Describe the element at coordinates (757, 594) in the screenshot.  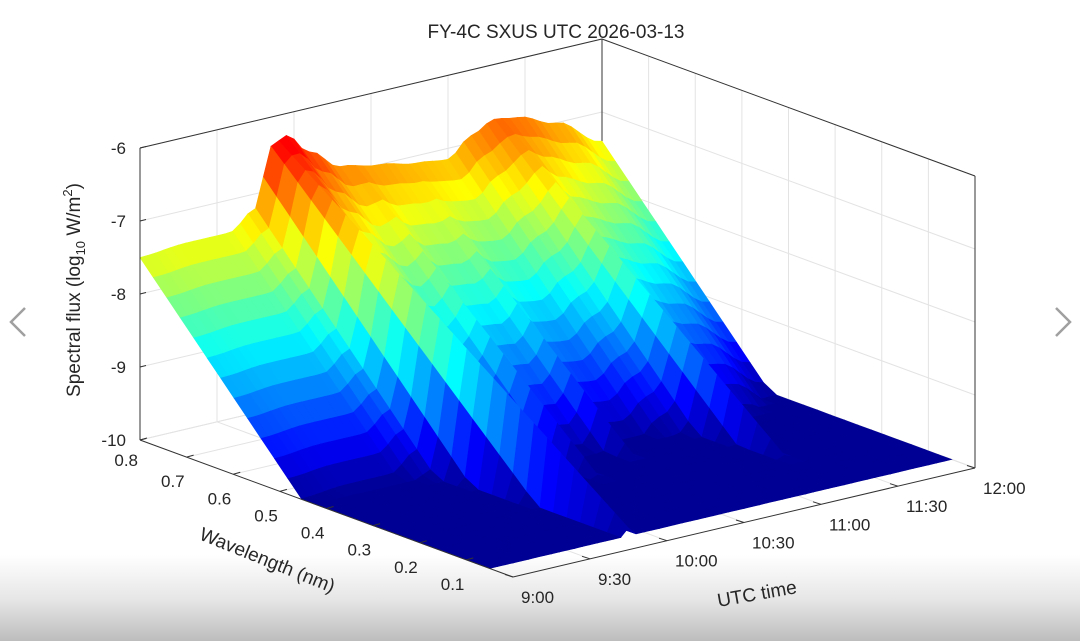
I see `x-axis-label: UTC time` at that location.